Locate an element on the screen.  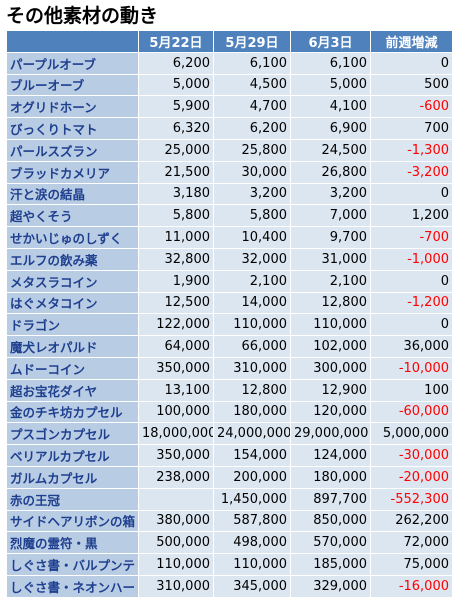
table-row: ブルーオーブ 5,000 4,500 5,000 500 is located at coordinates (229, 85).